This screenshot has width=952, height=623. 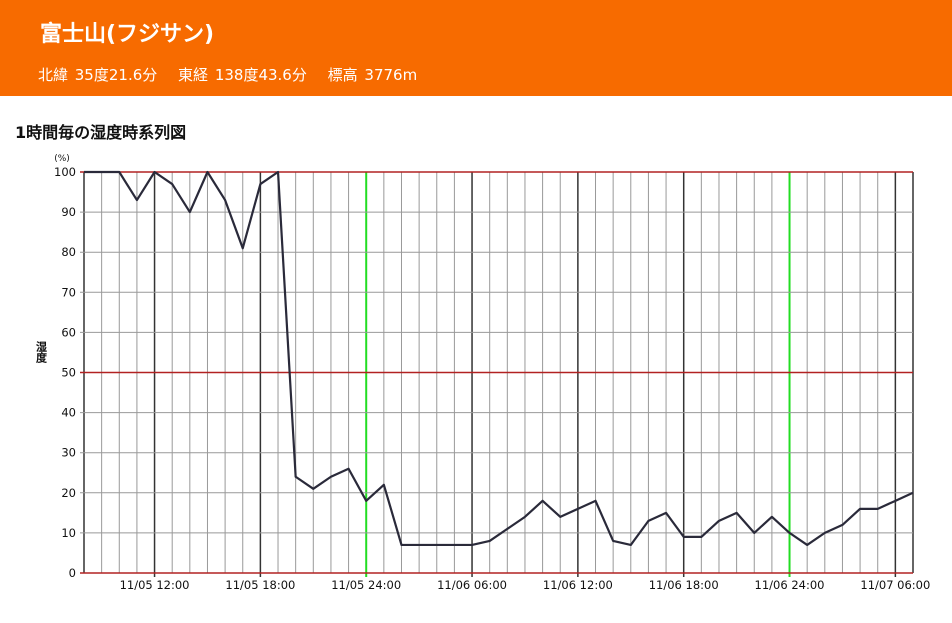 I want to click on y-tick-label: 30, so click(x=68, y=453).